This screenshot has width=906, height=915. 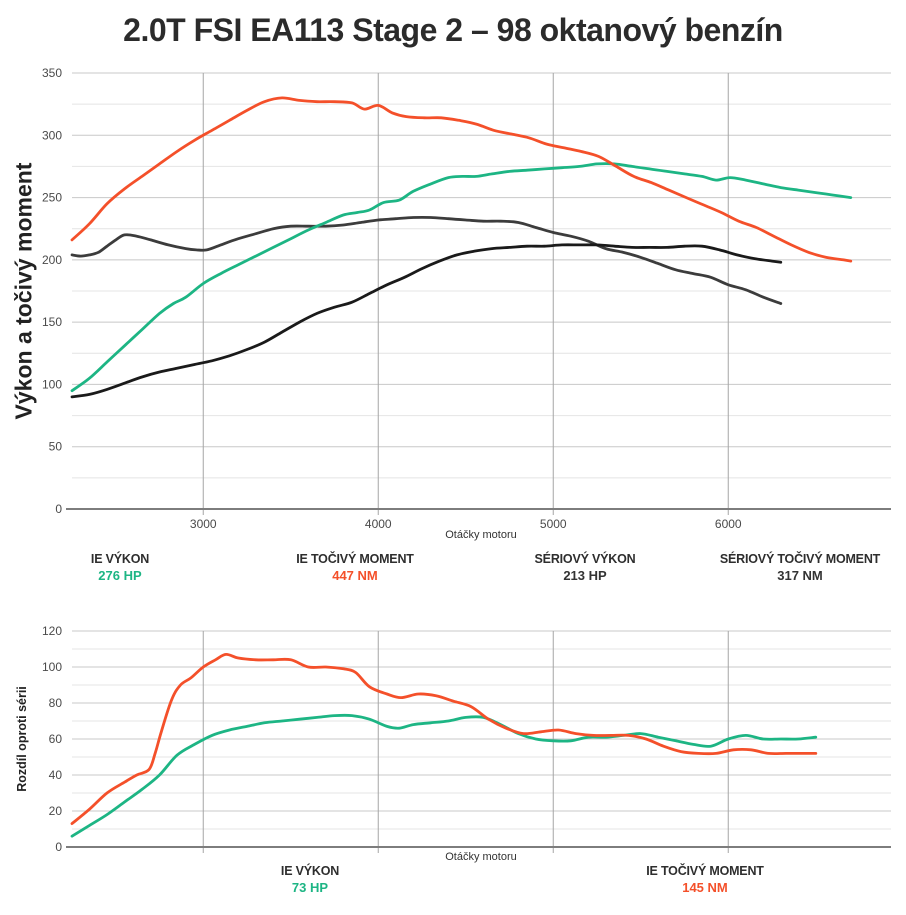 I want to click on y-tick-label: 50, so click(x=56, y=447).